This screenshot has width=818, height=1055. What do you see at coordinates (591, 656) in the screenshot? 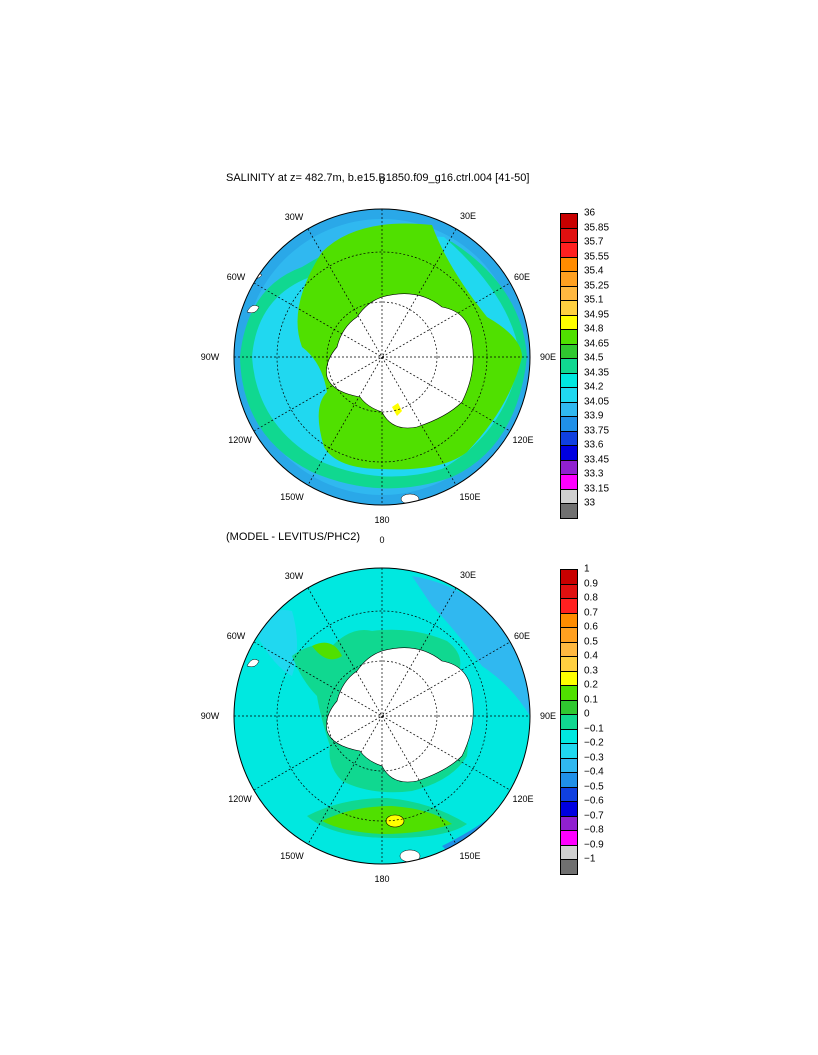
I see `colorbar-label: 0.4` at bounding box center [591, 656].